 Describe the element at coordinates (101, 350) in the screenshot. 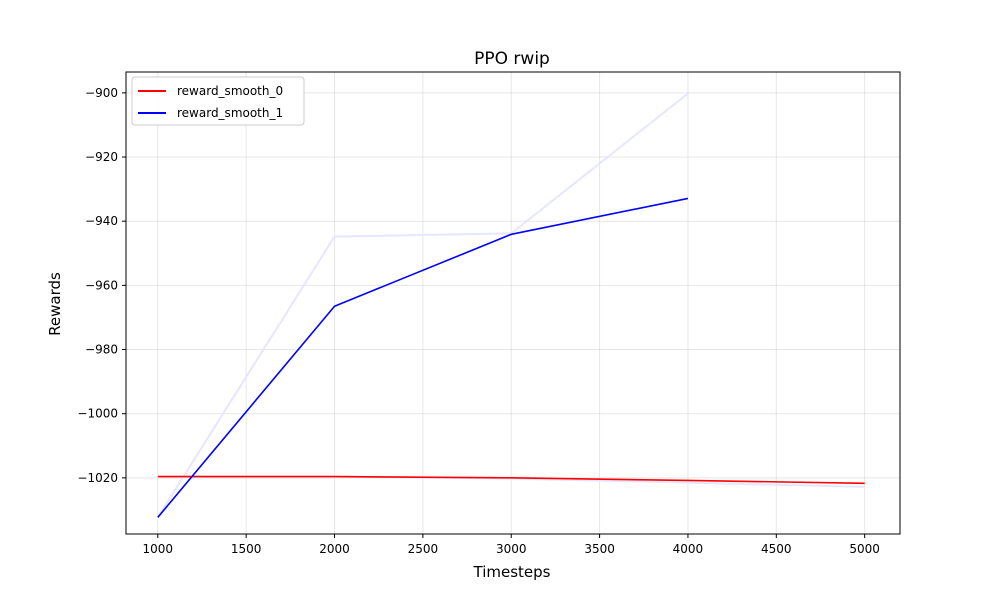

I see `y-tick-label: −980` at that location.